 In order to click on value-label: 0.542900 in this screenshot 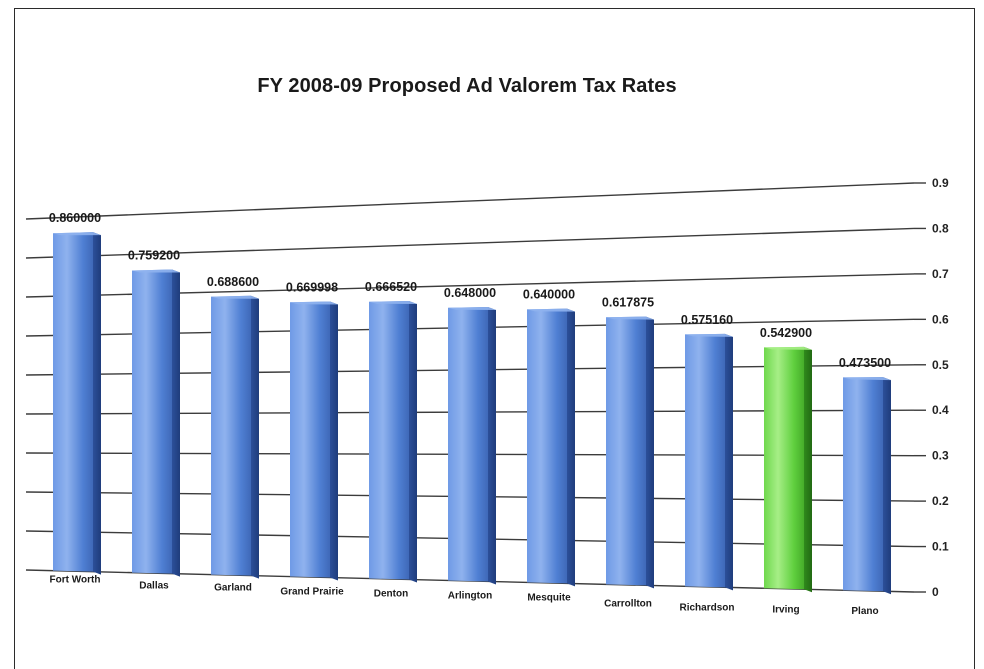, I will do `click(786, 333)`.